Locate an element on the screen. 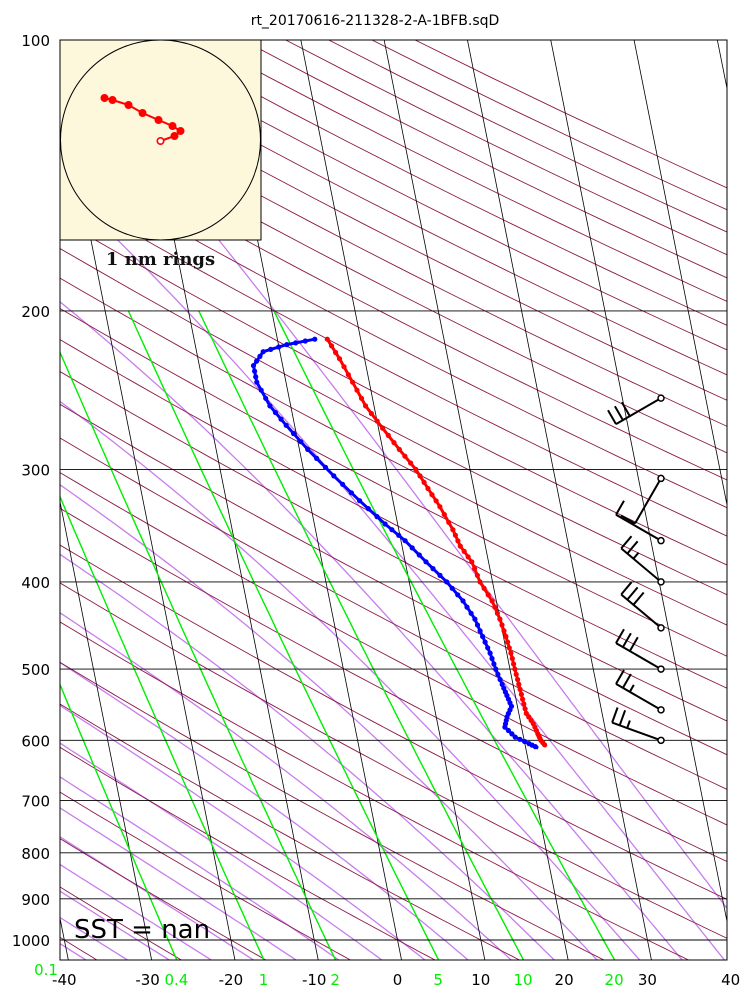  mixing-ratio-tick-label: 1 is located at coordinates (264, 980).